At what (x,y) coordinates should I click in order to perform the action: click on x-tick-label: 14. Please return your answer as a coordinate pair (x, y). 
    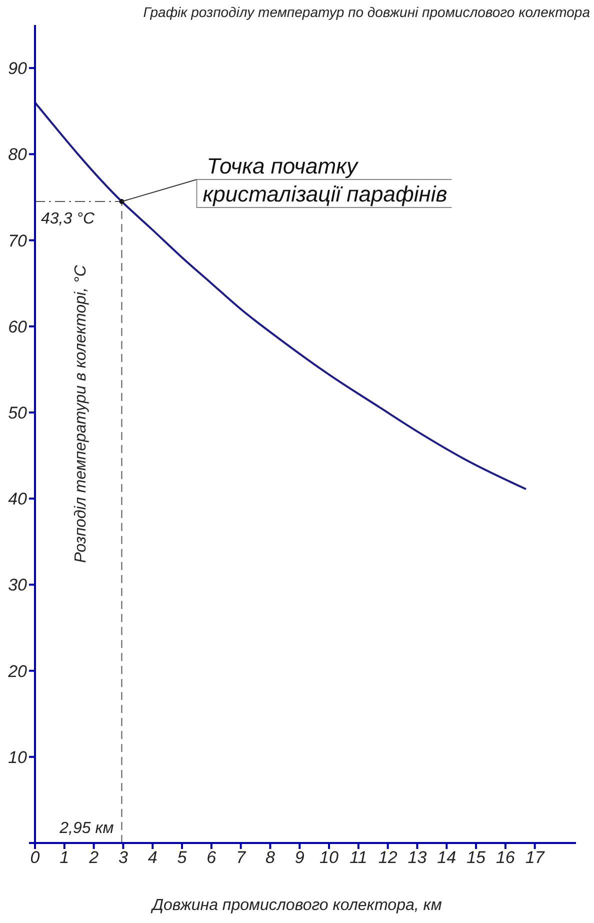
    Looking at the image, I should click on (446, 858).